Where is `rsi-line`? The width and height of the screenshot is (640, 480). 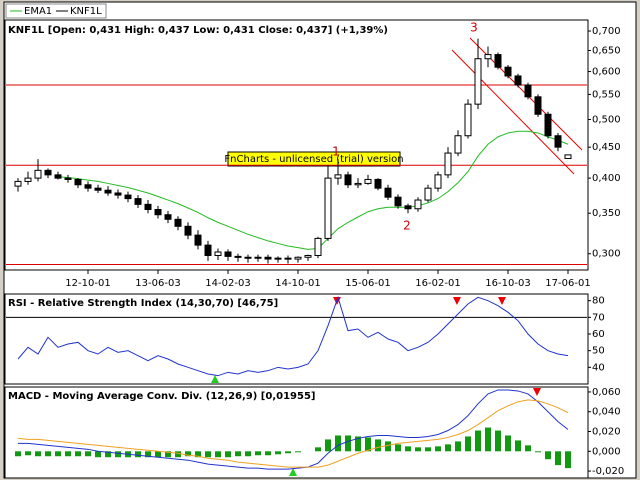
rsi-line is located at coordinates (293, 336).